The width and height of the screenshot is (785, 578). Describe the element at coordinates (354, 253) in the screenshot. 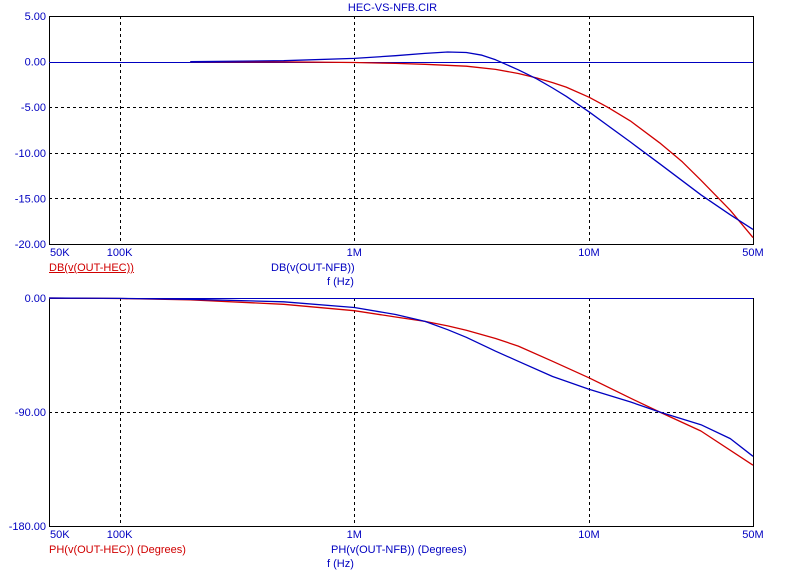

I see `mag-xtick-label: 1M` at that location.